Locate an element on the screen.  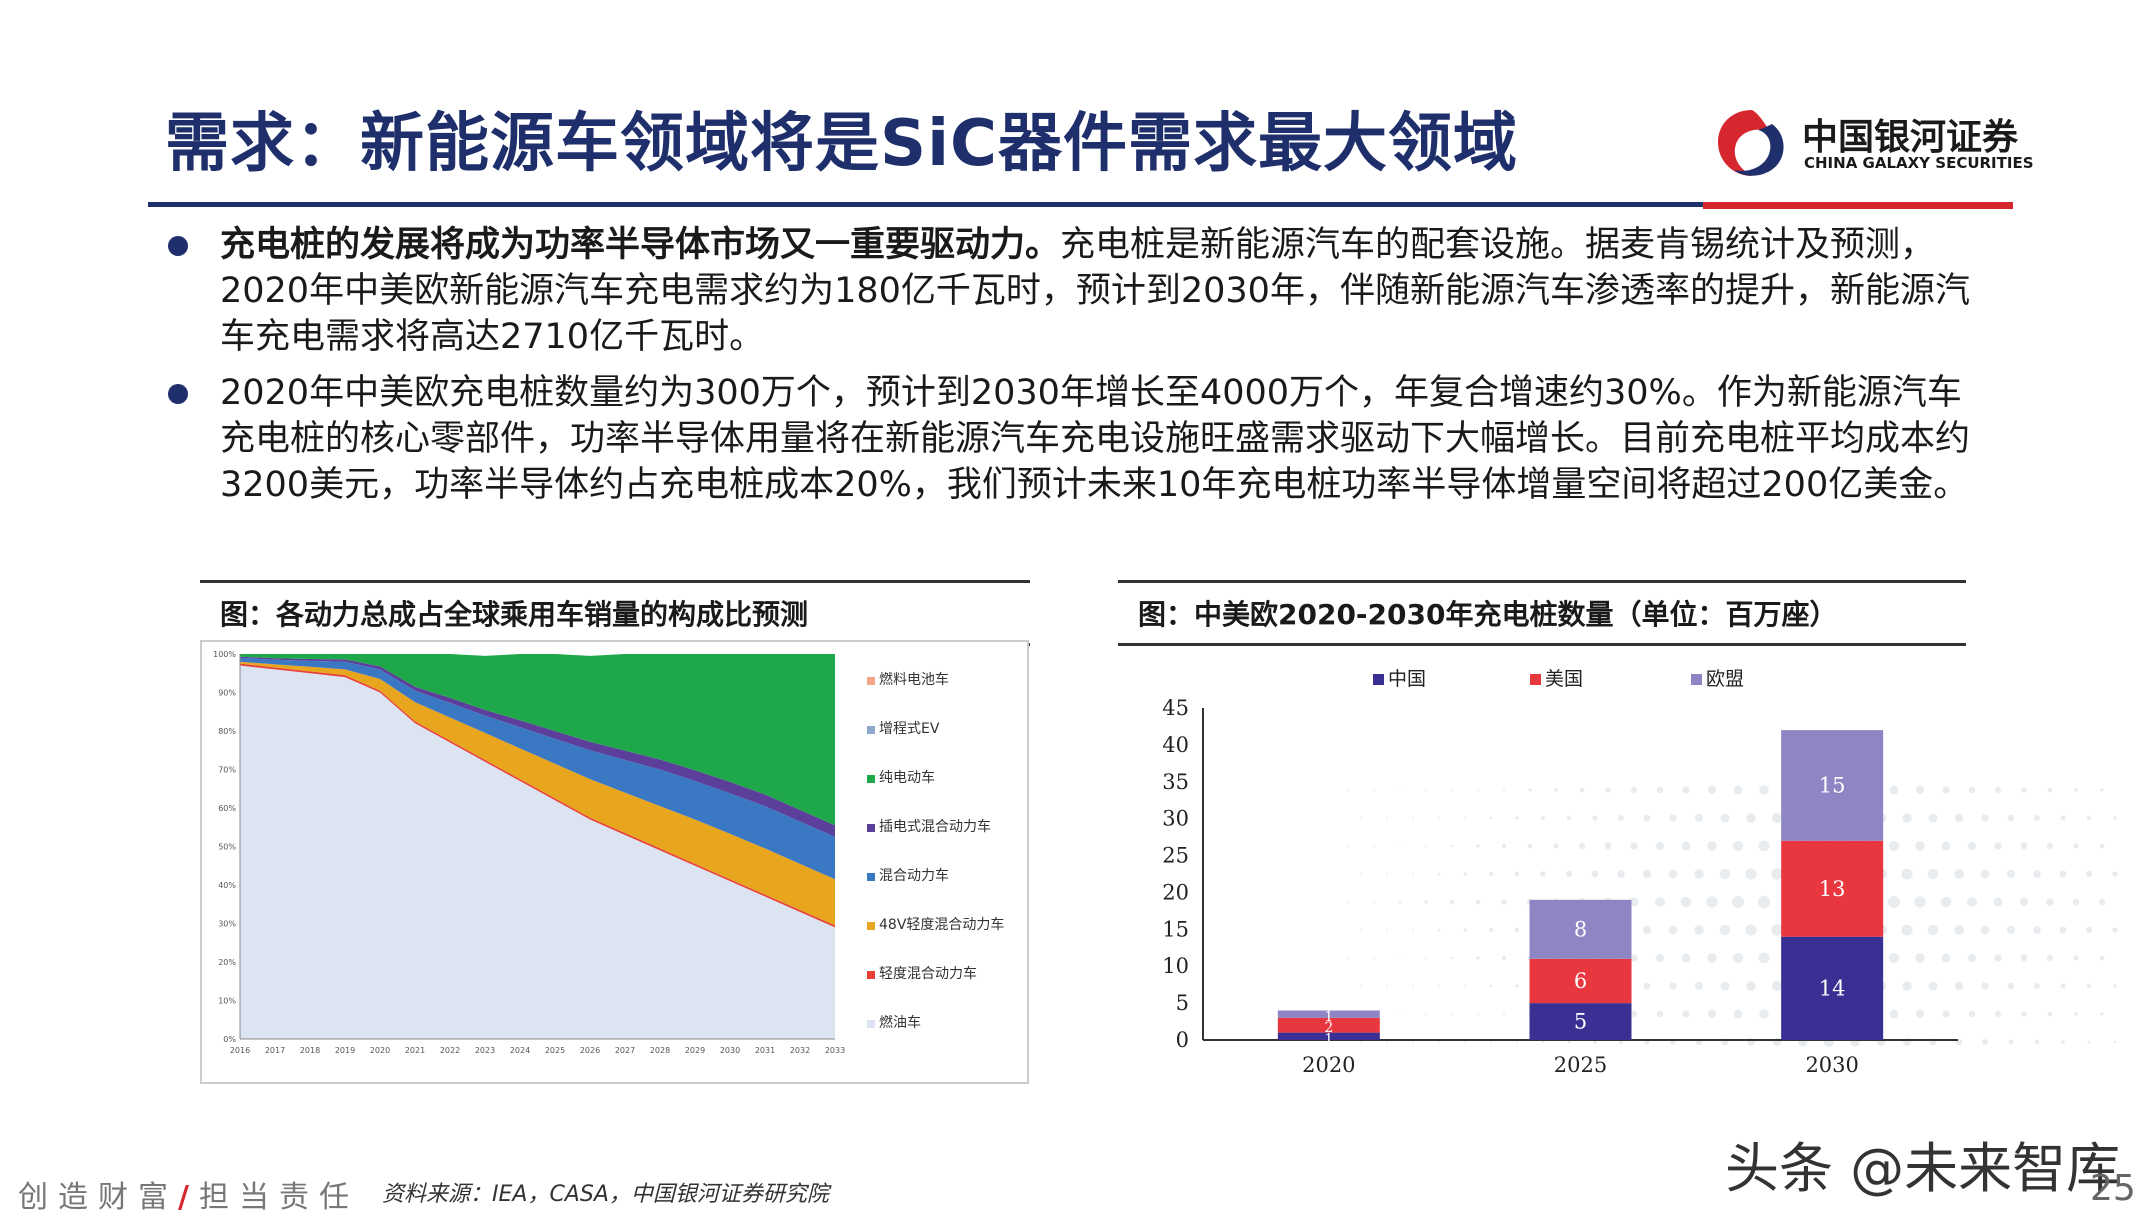
legend-label: 增程式EV is located at coordinates (909, 729).